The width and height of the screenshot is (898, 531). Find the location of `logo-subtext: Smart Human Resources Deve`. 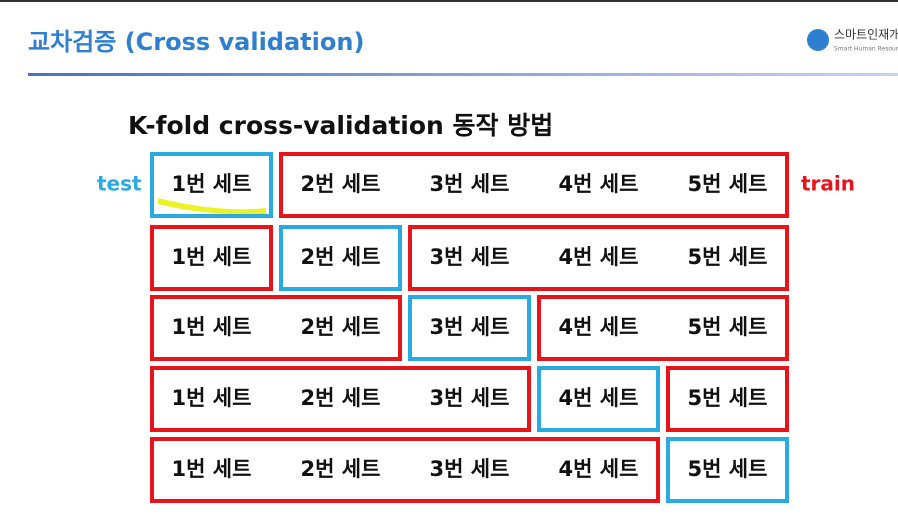

logo-subtext: Smart Human Resources Deve is located at coordinates (866, 49).